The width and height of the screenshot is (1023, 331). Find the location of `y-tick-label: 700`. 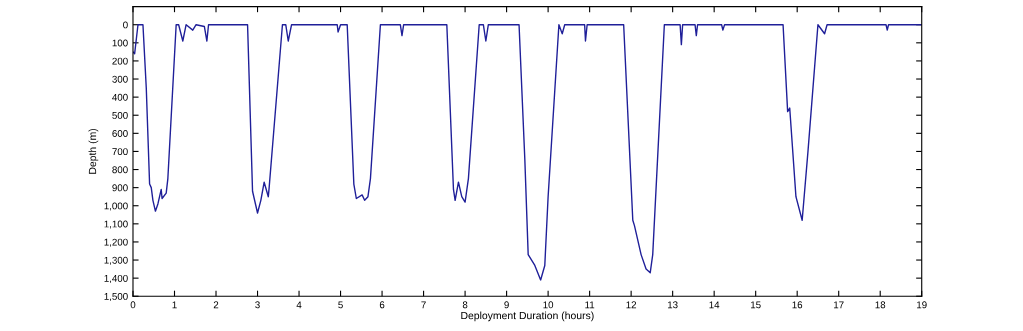

y-tick-label: 700 is located at coordinates (120, 152).